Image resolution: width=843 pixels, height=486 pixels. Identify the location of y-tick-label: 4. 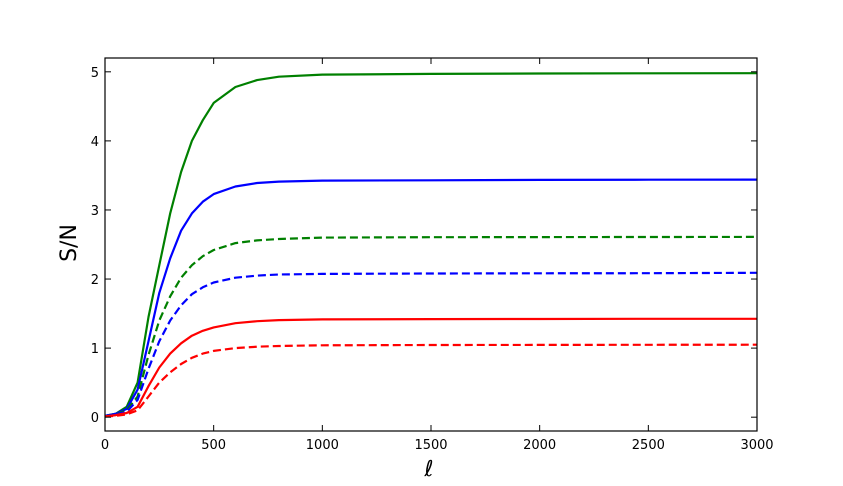
(95, 142).